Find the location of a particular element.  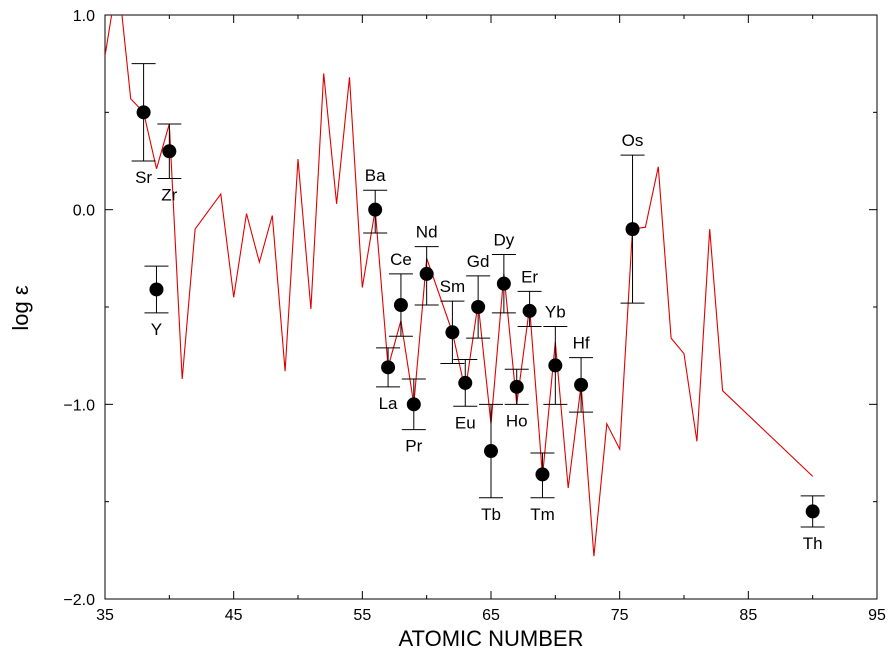

element-label-th: Th is located at coordinates (813, 543).